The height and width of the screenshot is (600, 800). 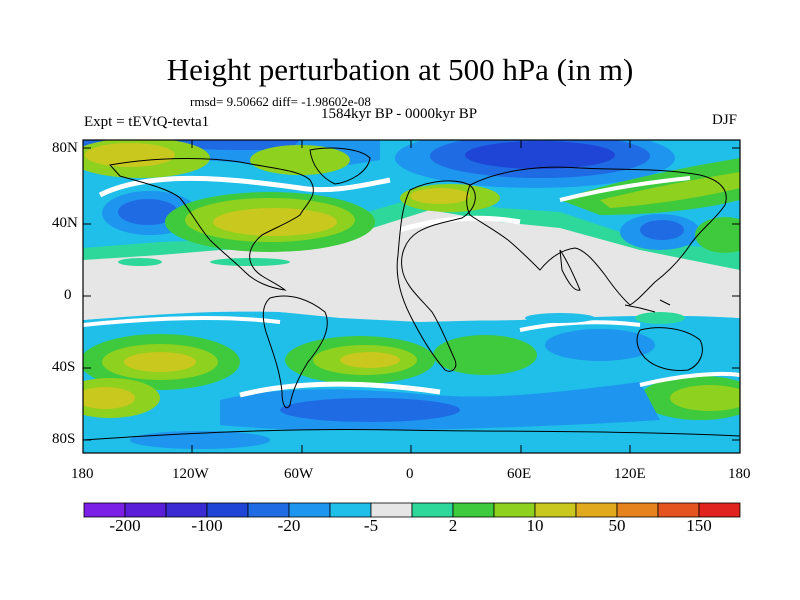 I want to click on lat-label-40s: 40S, so click(x=64, y=367).